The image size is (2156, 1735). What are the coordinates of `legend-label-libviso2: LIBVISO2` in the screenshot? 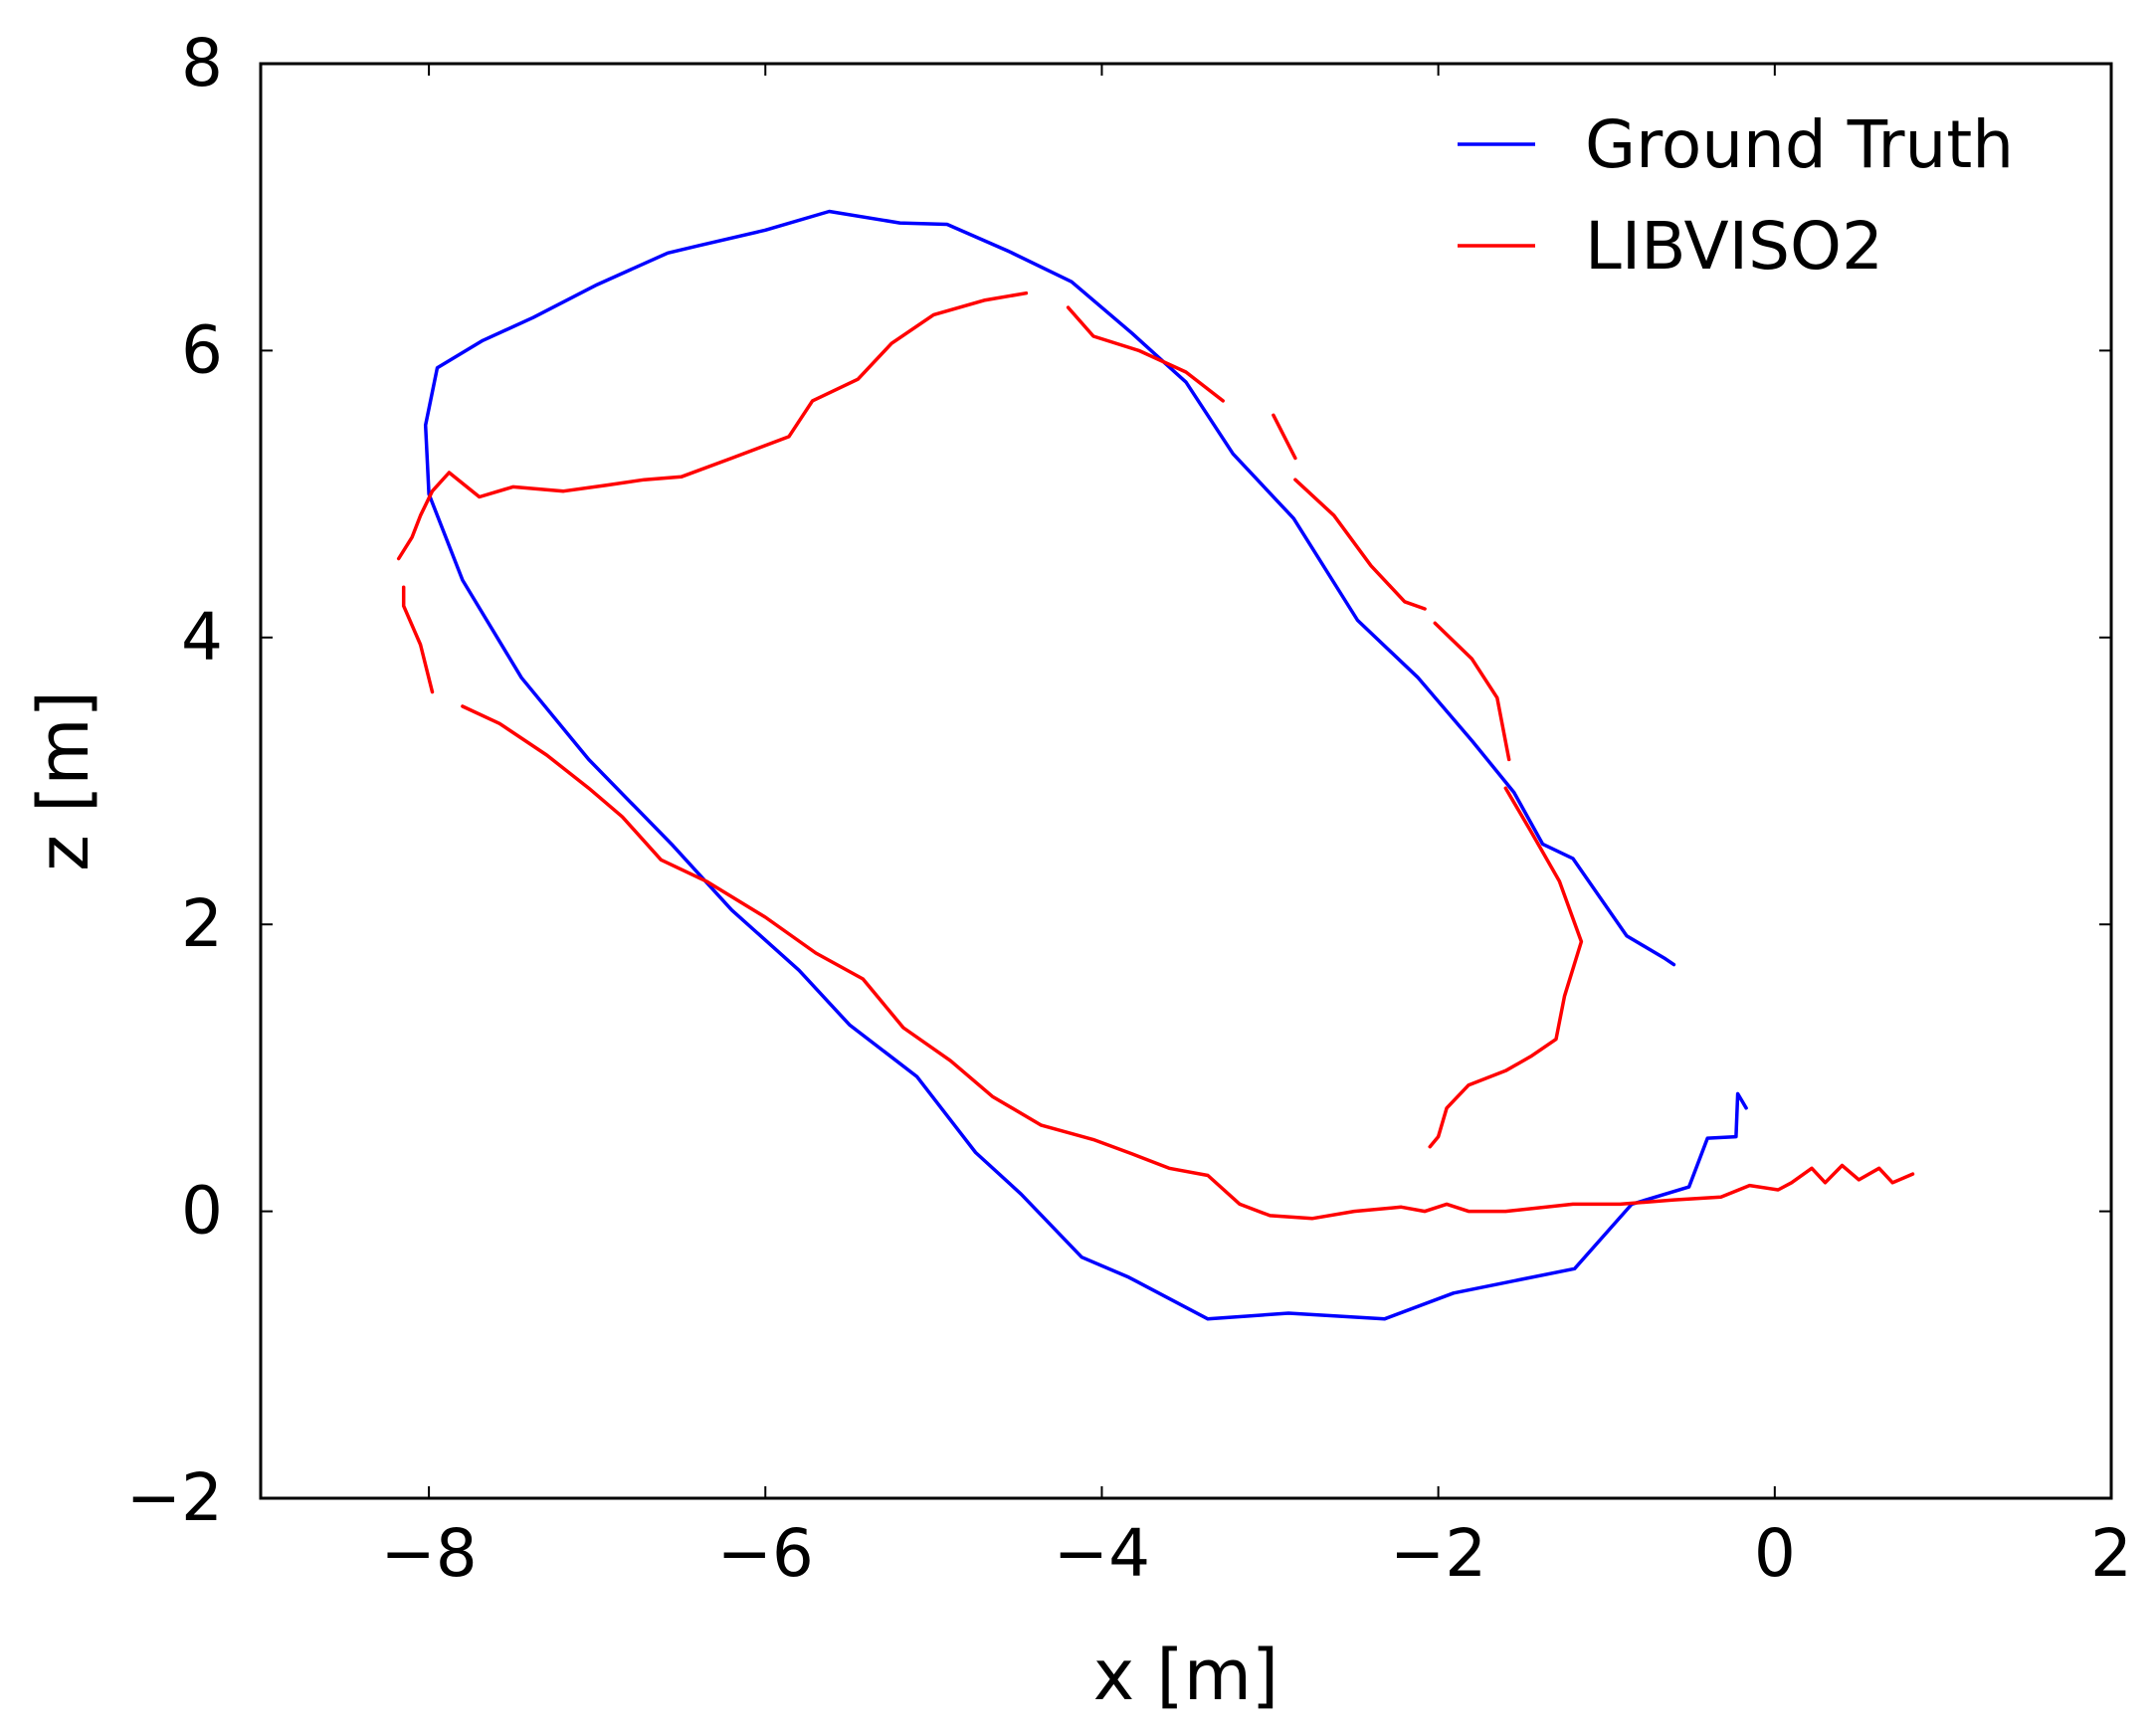 It's located at (1734, 247).